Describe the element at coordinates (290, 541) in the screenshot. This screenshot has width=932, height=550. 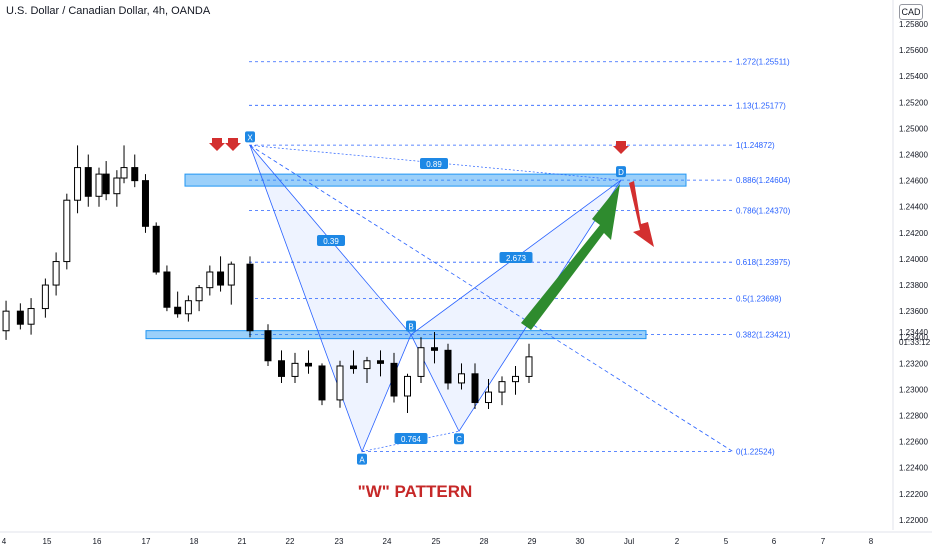
I see `x-tick-label: 22` at that location.